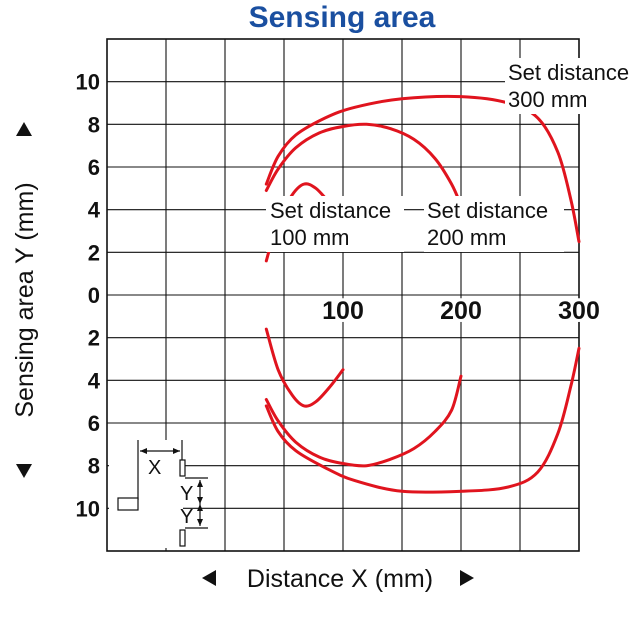 The image size is (640, 620). What do you see at coordinates (466, 237) in the screenshot?
I see `annotation-200-line2: 200 mm` at bounding box center [466, 237].